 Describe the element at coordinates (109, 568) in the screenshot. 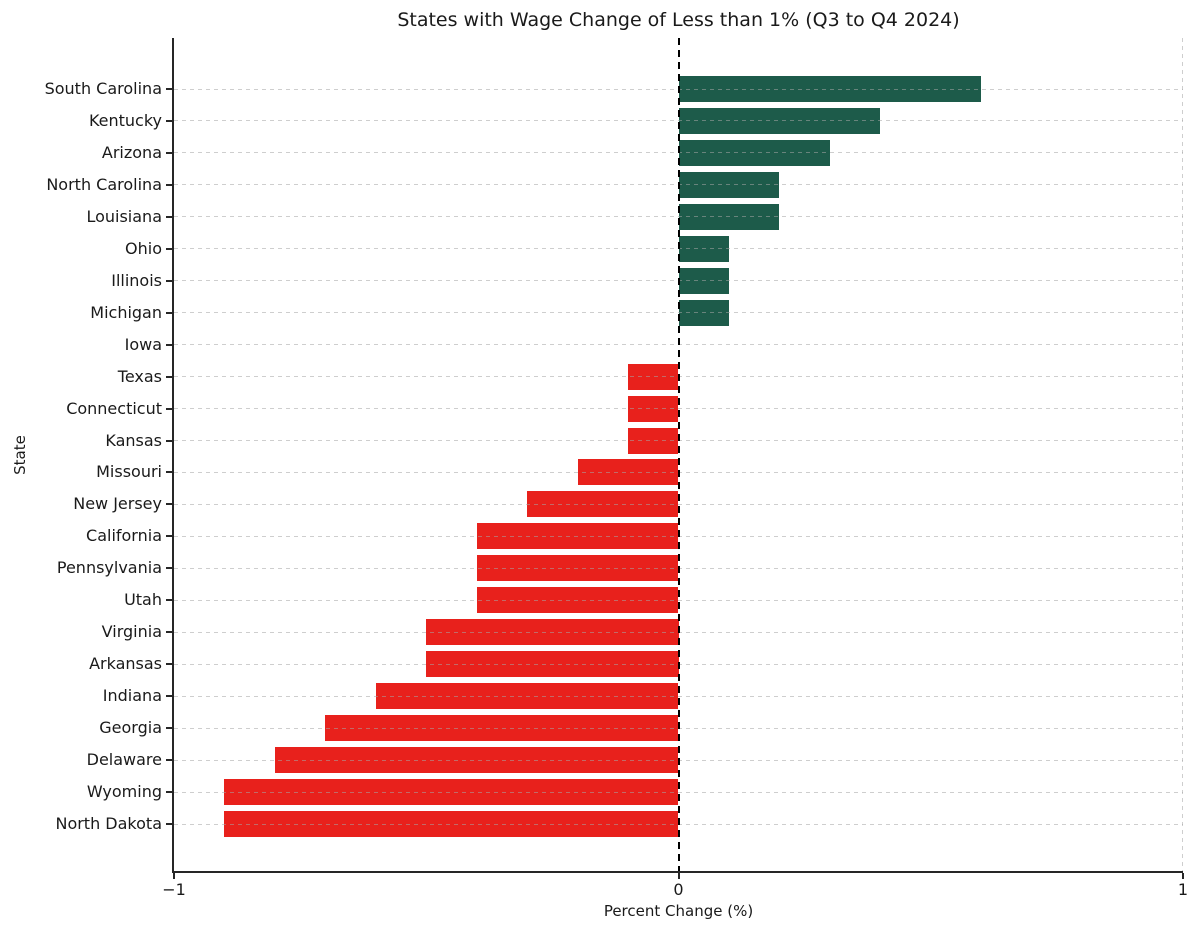

I see `ytick-label-pennsylvania: Pennsylvania` at that location.